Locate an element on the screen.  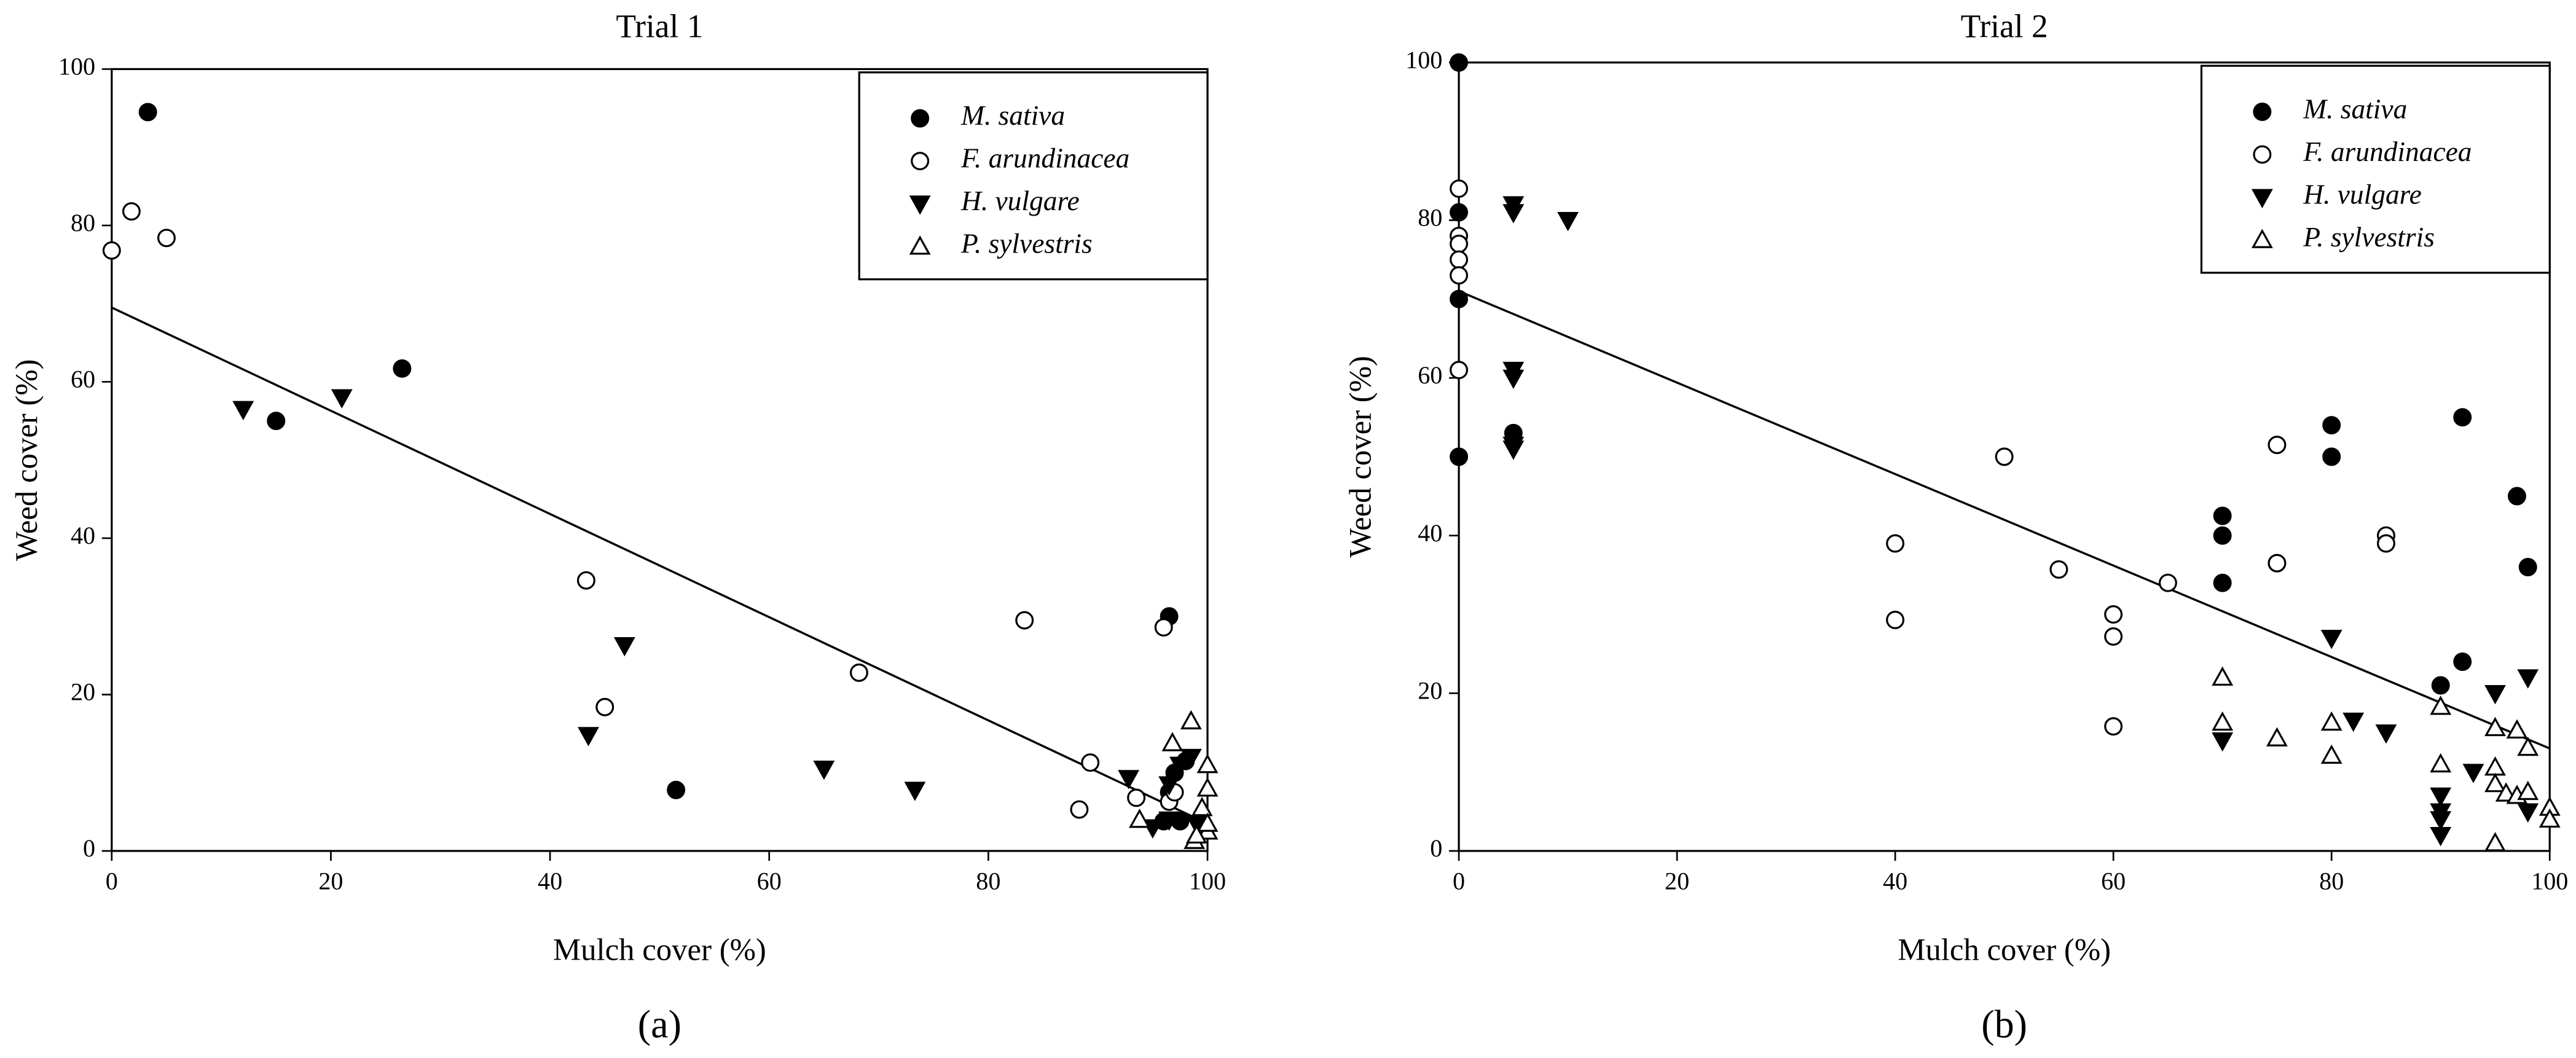
legend-label: F. arundinacea is located at coordinates (2387, 151).